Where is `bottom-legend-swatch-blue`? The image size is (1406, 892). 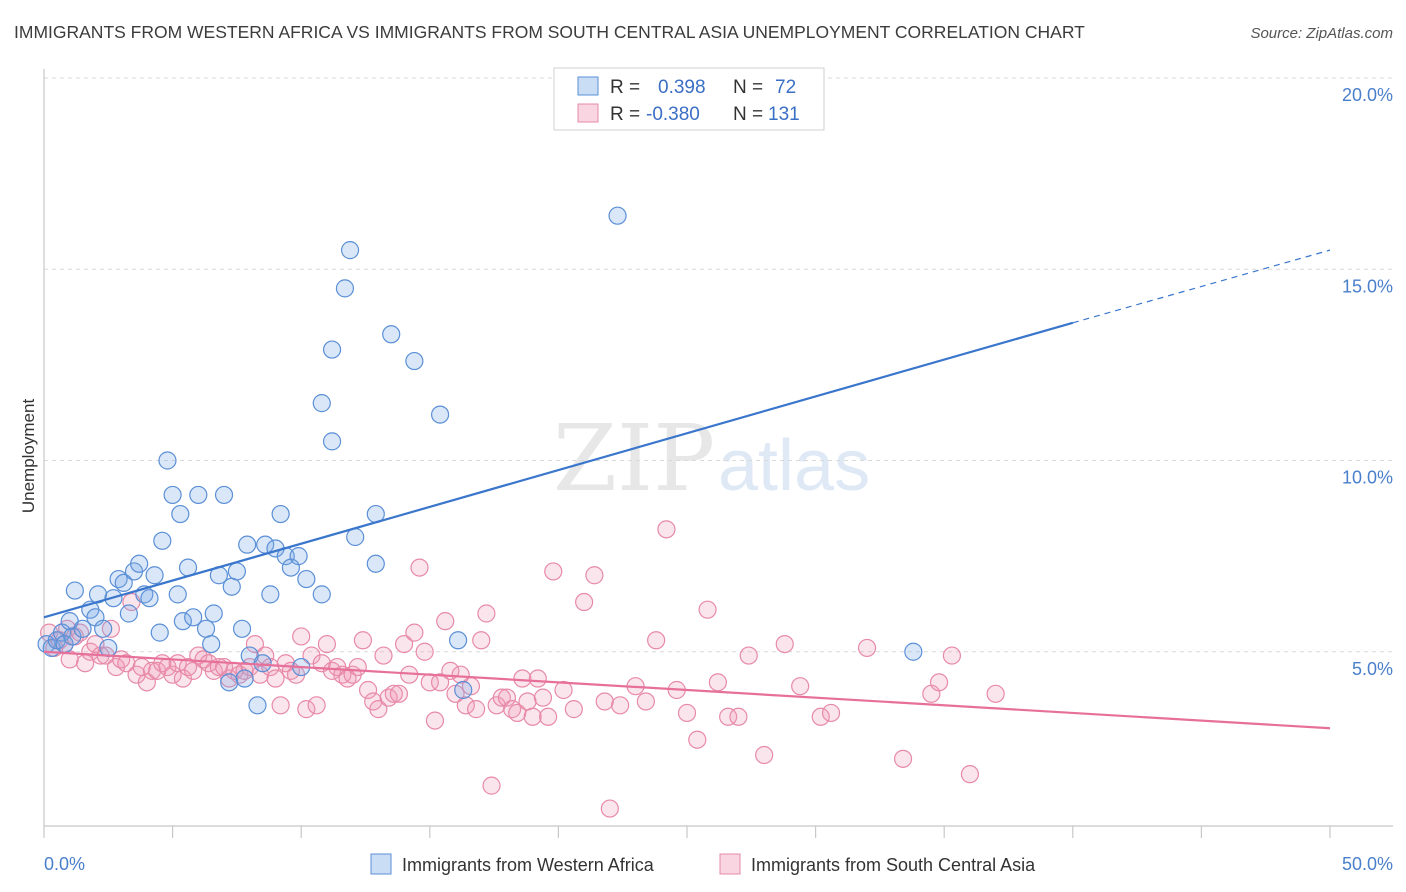
bottom-legend-swatch-blue is located at coordinates (381, 864).